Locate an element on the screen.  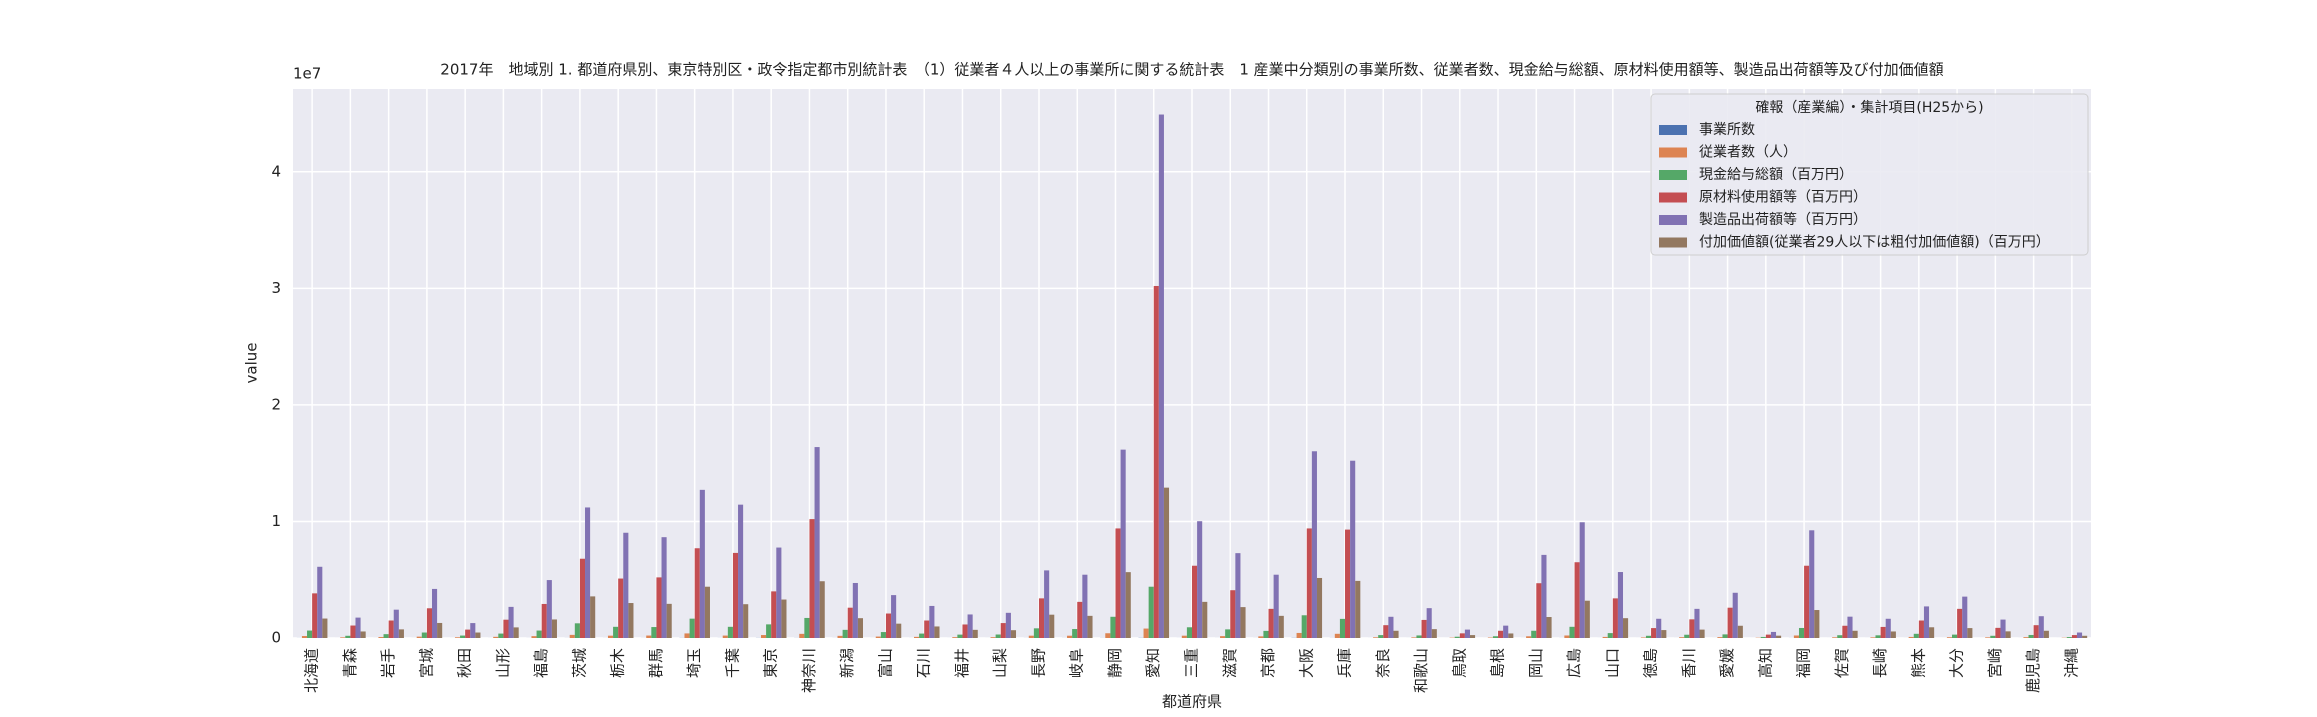
x-tick-label: 神奈川 is located at coordinates (809, 670).